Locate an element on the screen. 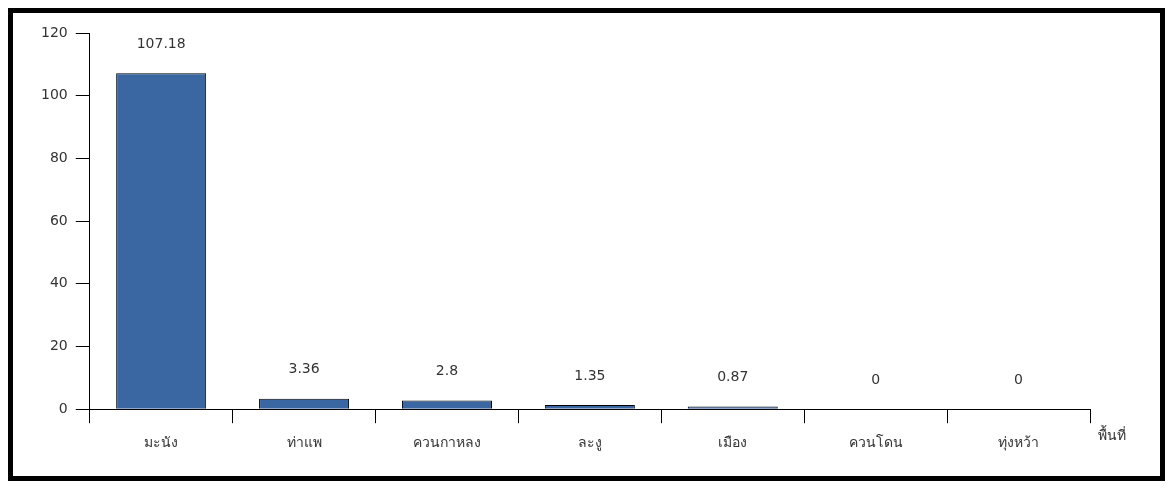 Image resolution: width=1173 pixels, height=489 pixels. data-label: 3.36 is located at coordinates (304, 368).